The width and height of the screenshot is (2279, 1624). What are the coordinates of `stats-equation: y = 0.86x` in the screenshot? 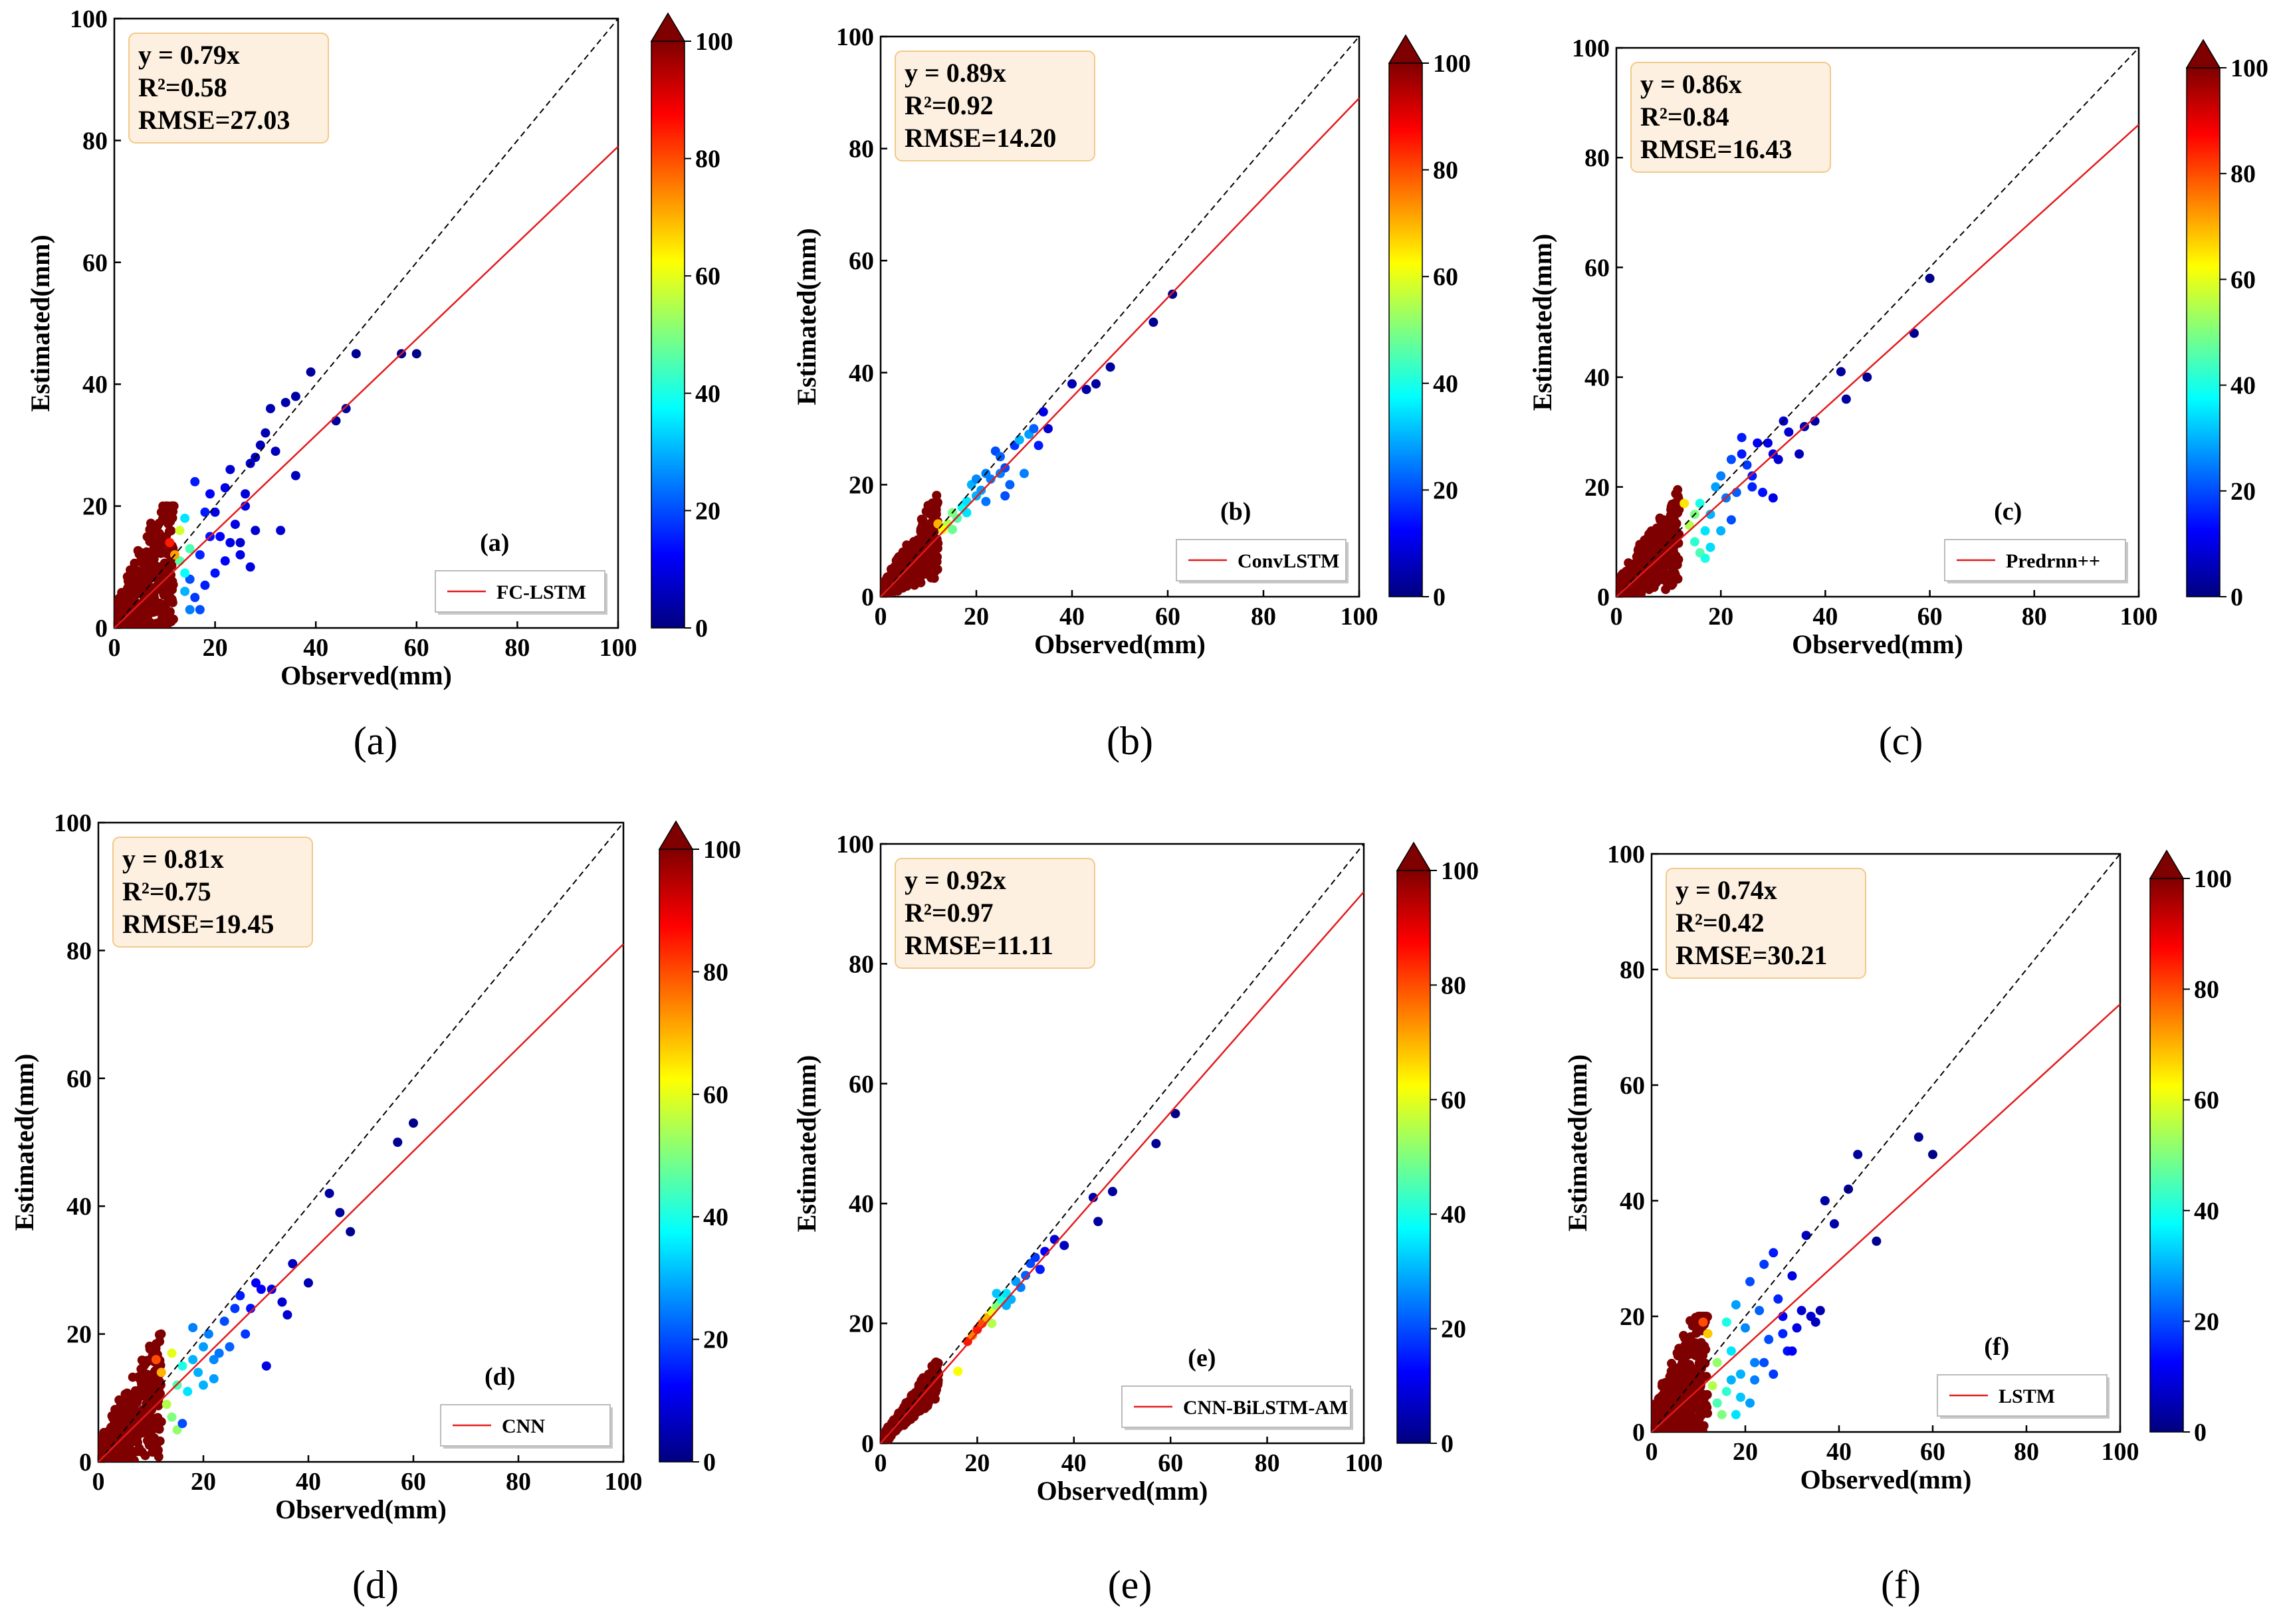 It's located at (1691, 84).